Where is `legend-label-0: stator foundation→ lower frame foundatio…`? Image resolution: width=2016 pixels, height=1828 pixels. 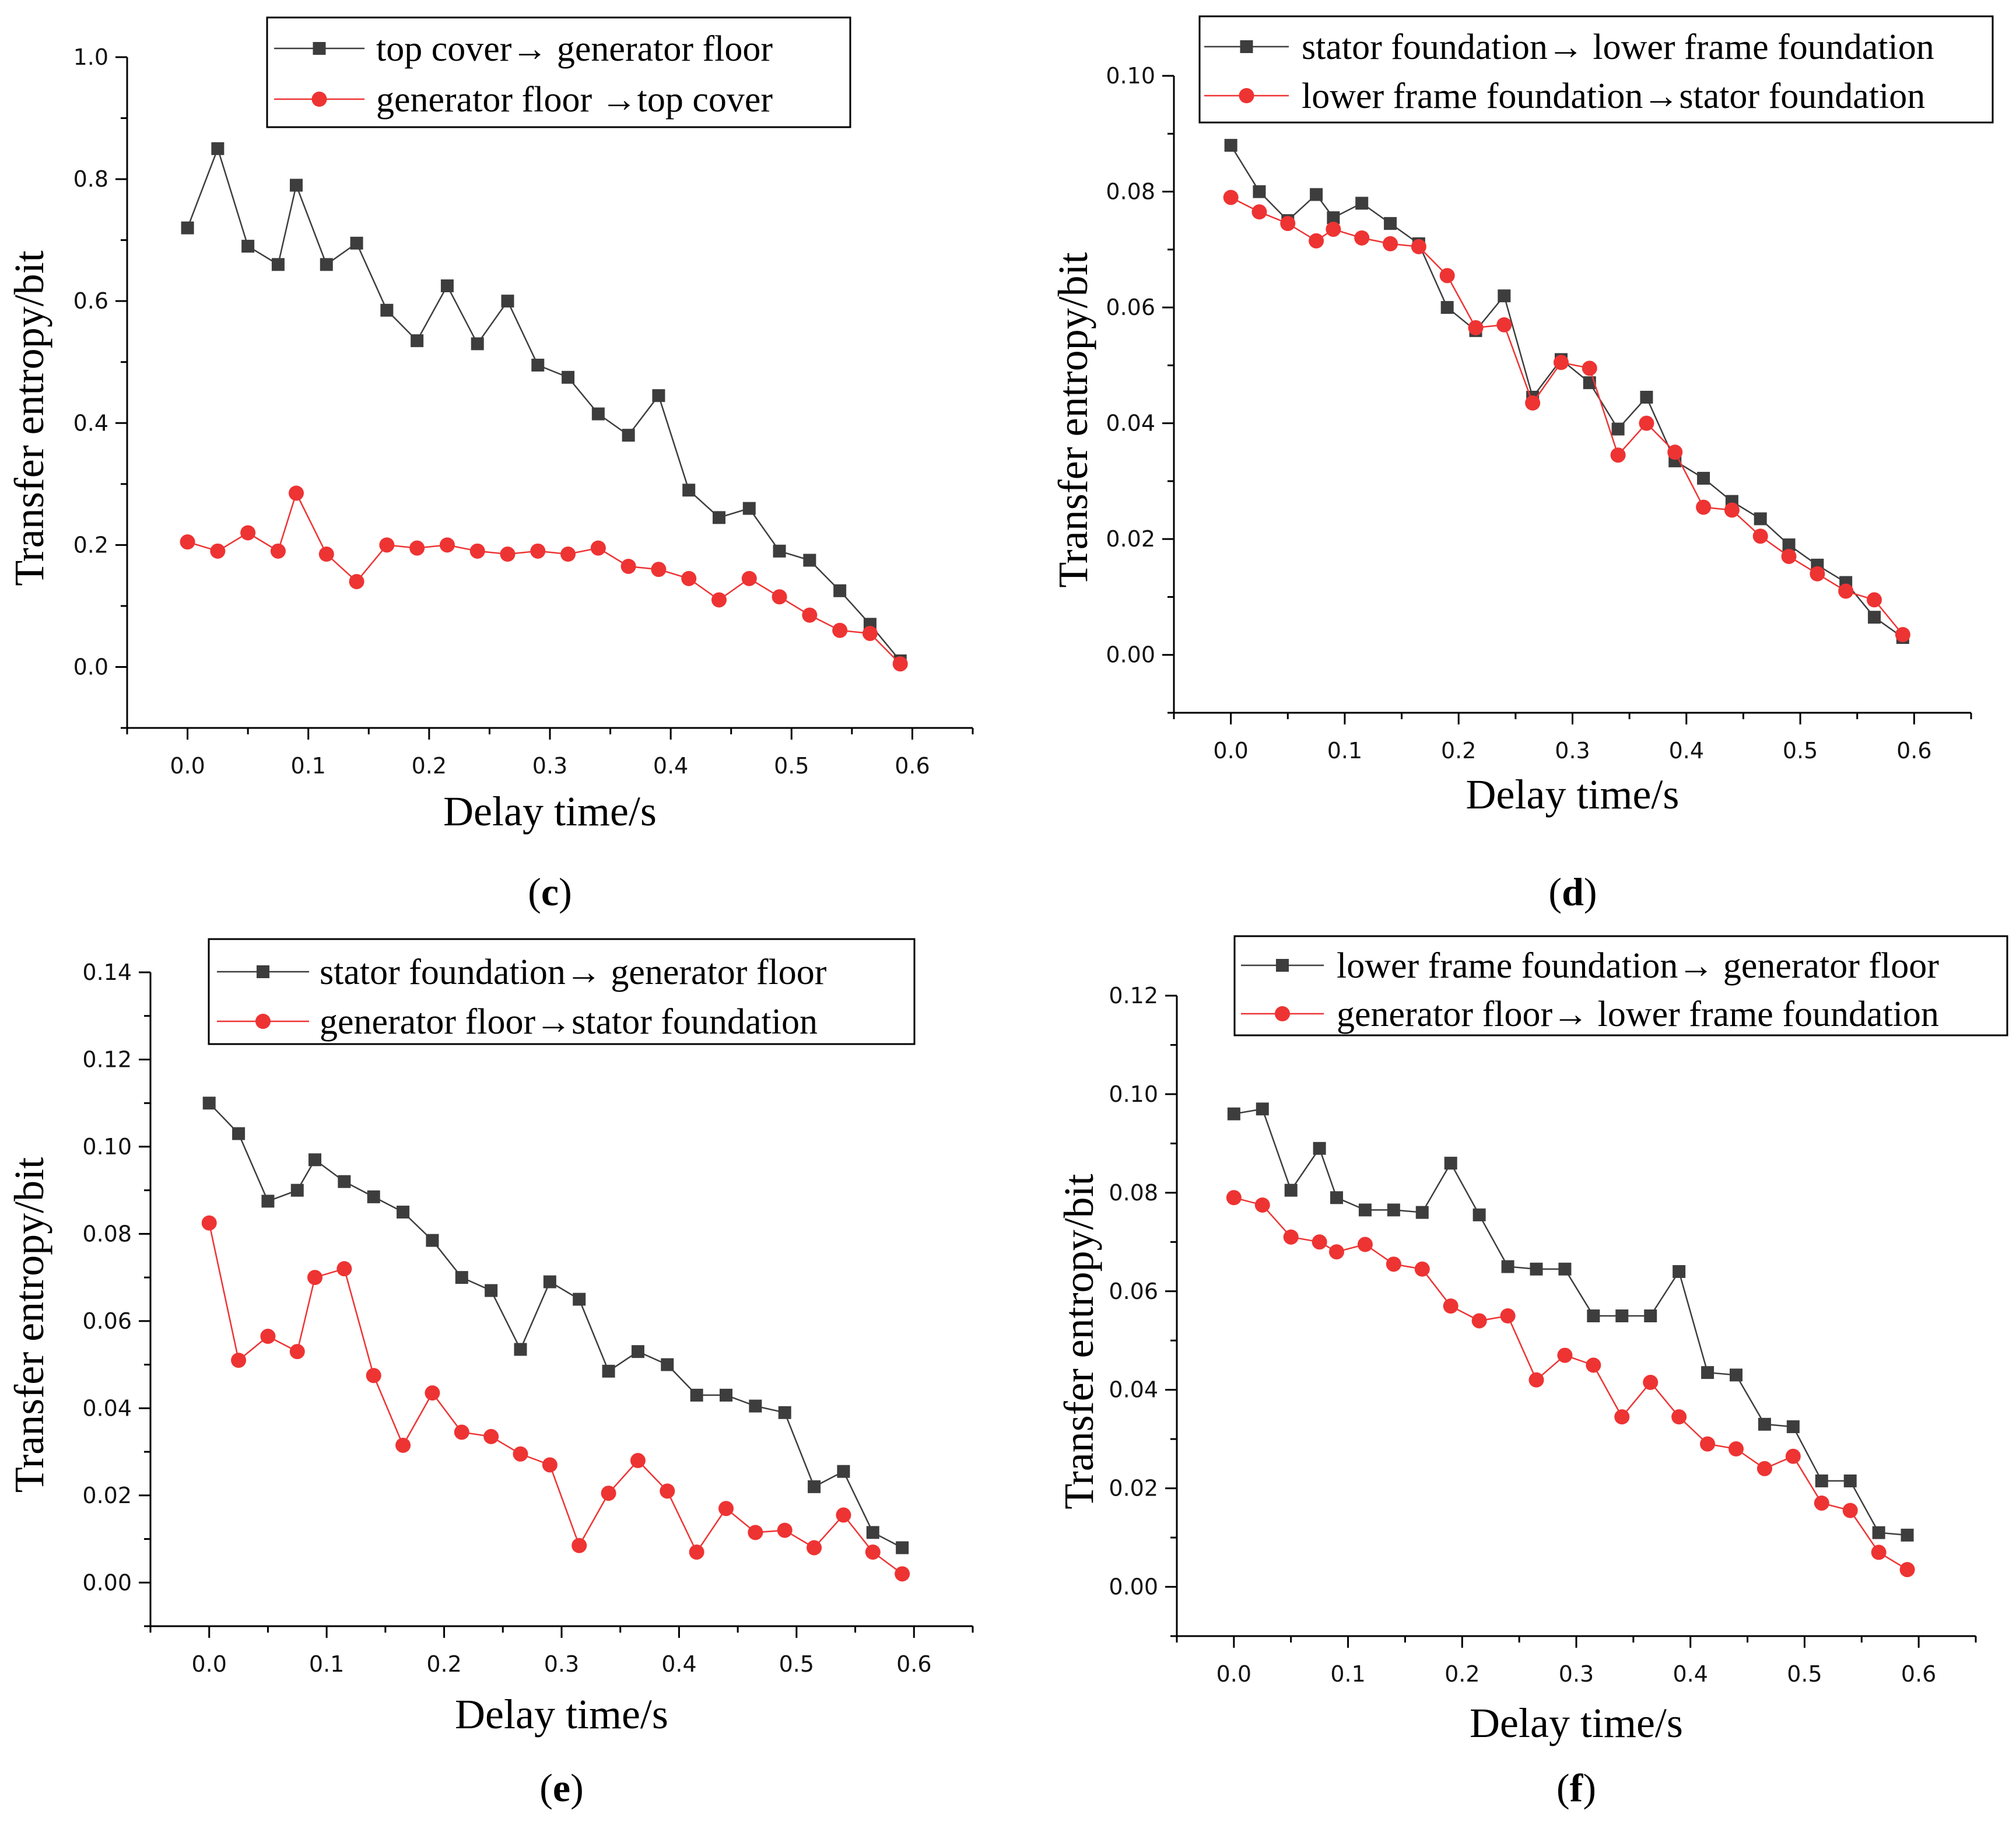 legend-label-0: stator foundation→ lower frame foundatio… is located at coordinates (1618, 47).